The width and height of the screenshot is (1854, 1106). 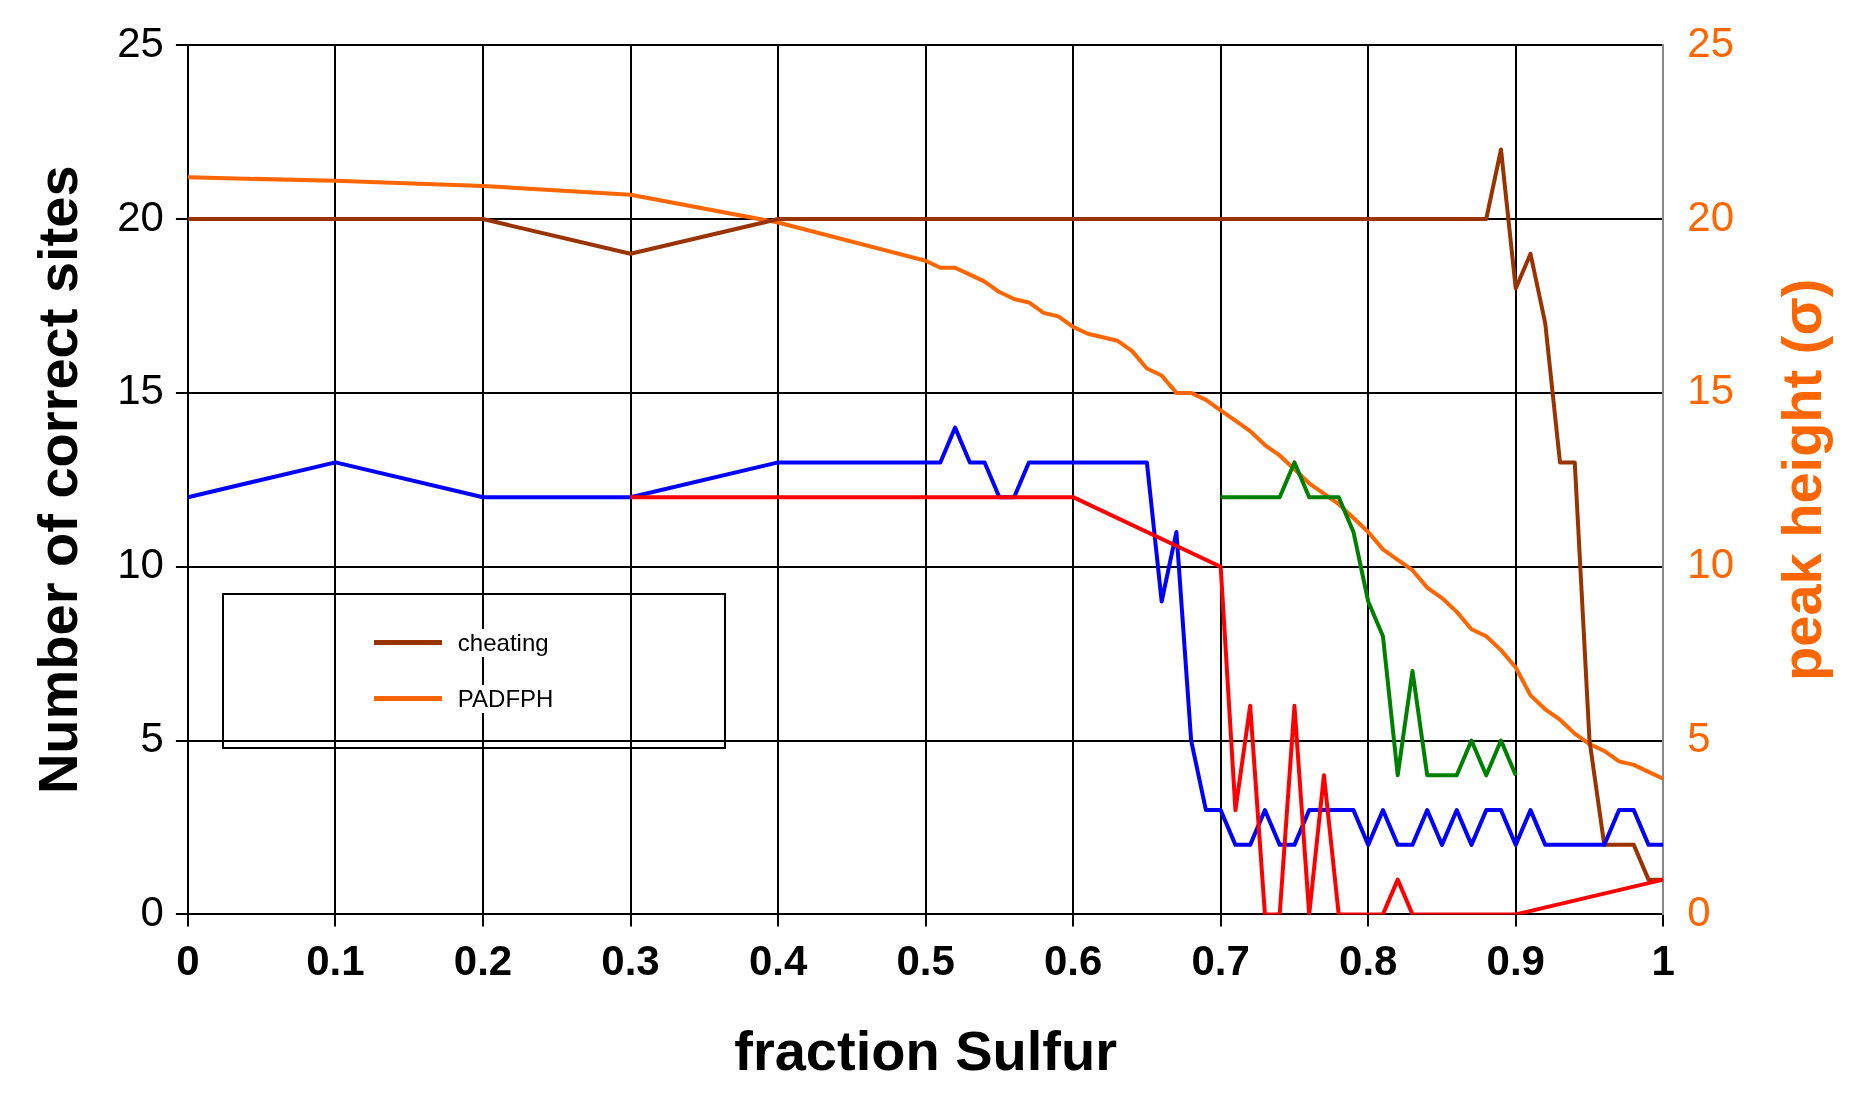 I want to click on y2-tick-label: 0, so click(x=1699, y=911).